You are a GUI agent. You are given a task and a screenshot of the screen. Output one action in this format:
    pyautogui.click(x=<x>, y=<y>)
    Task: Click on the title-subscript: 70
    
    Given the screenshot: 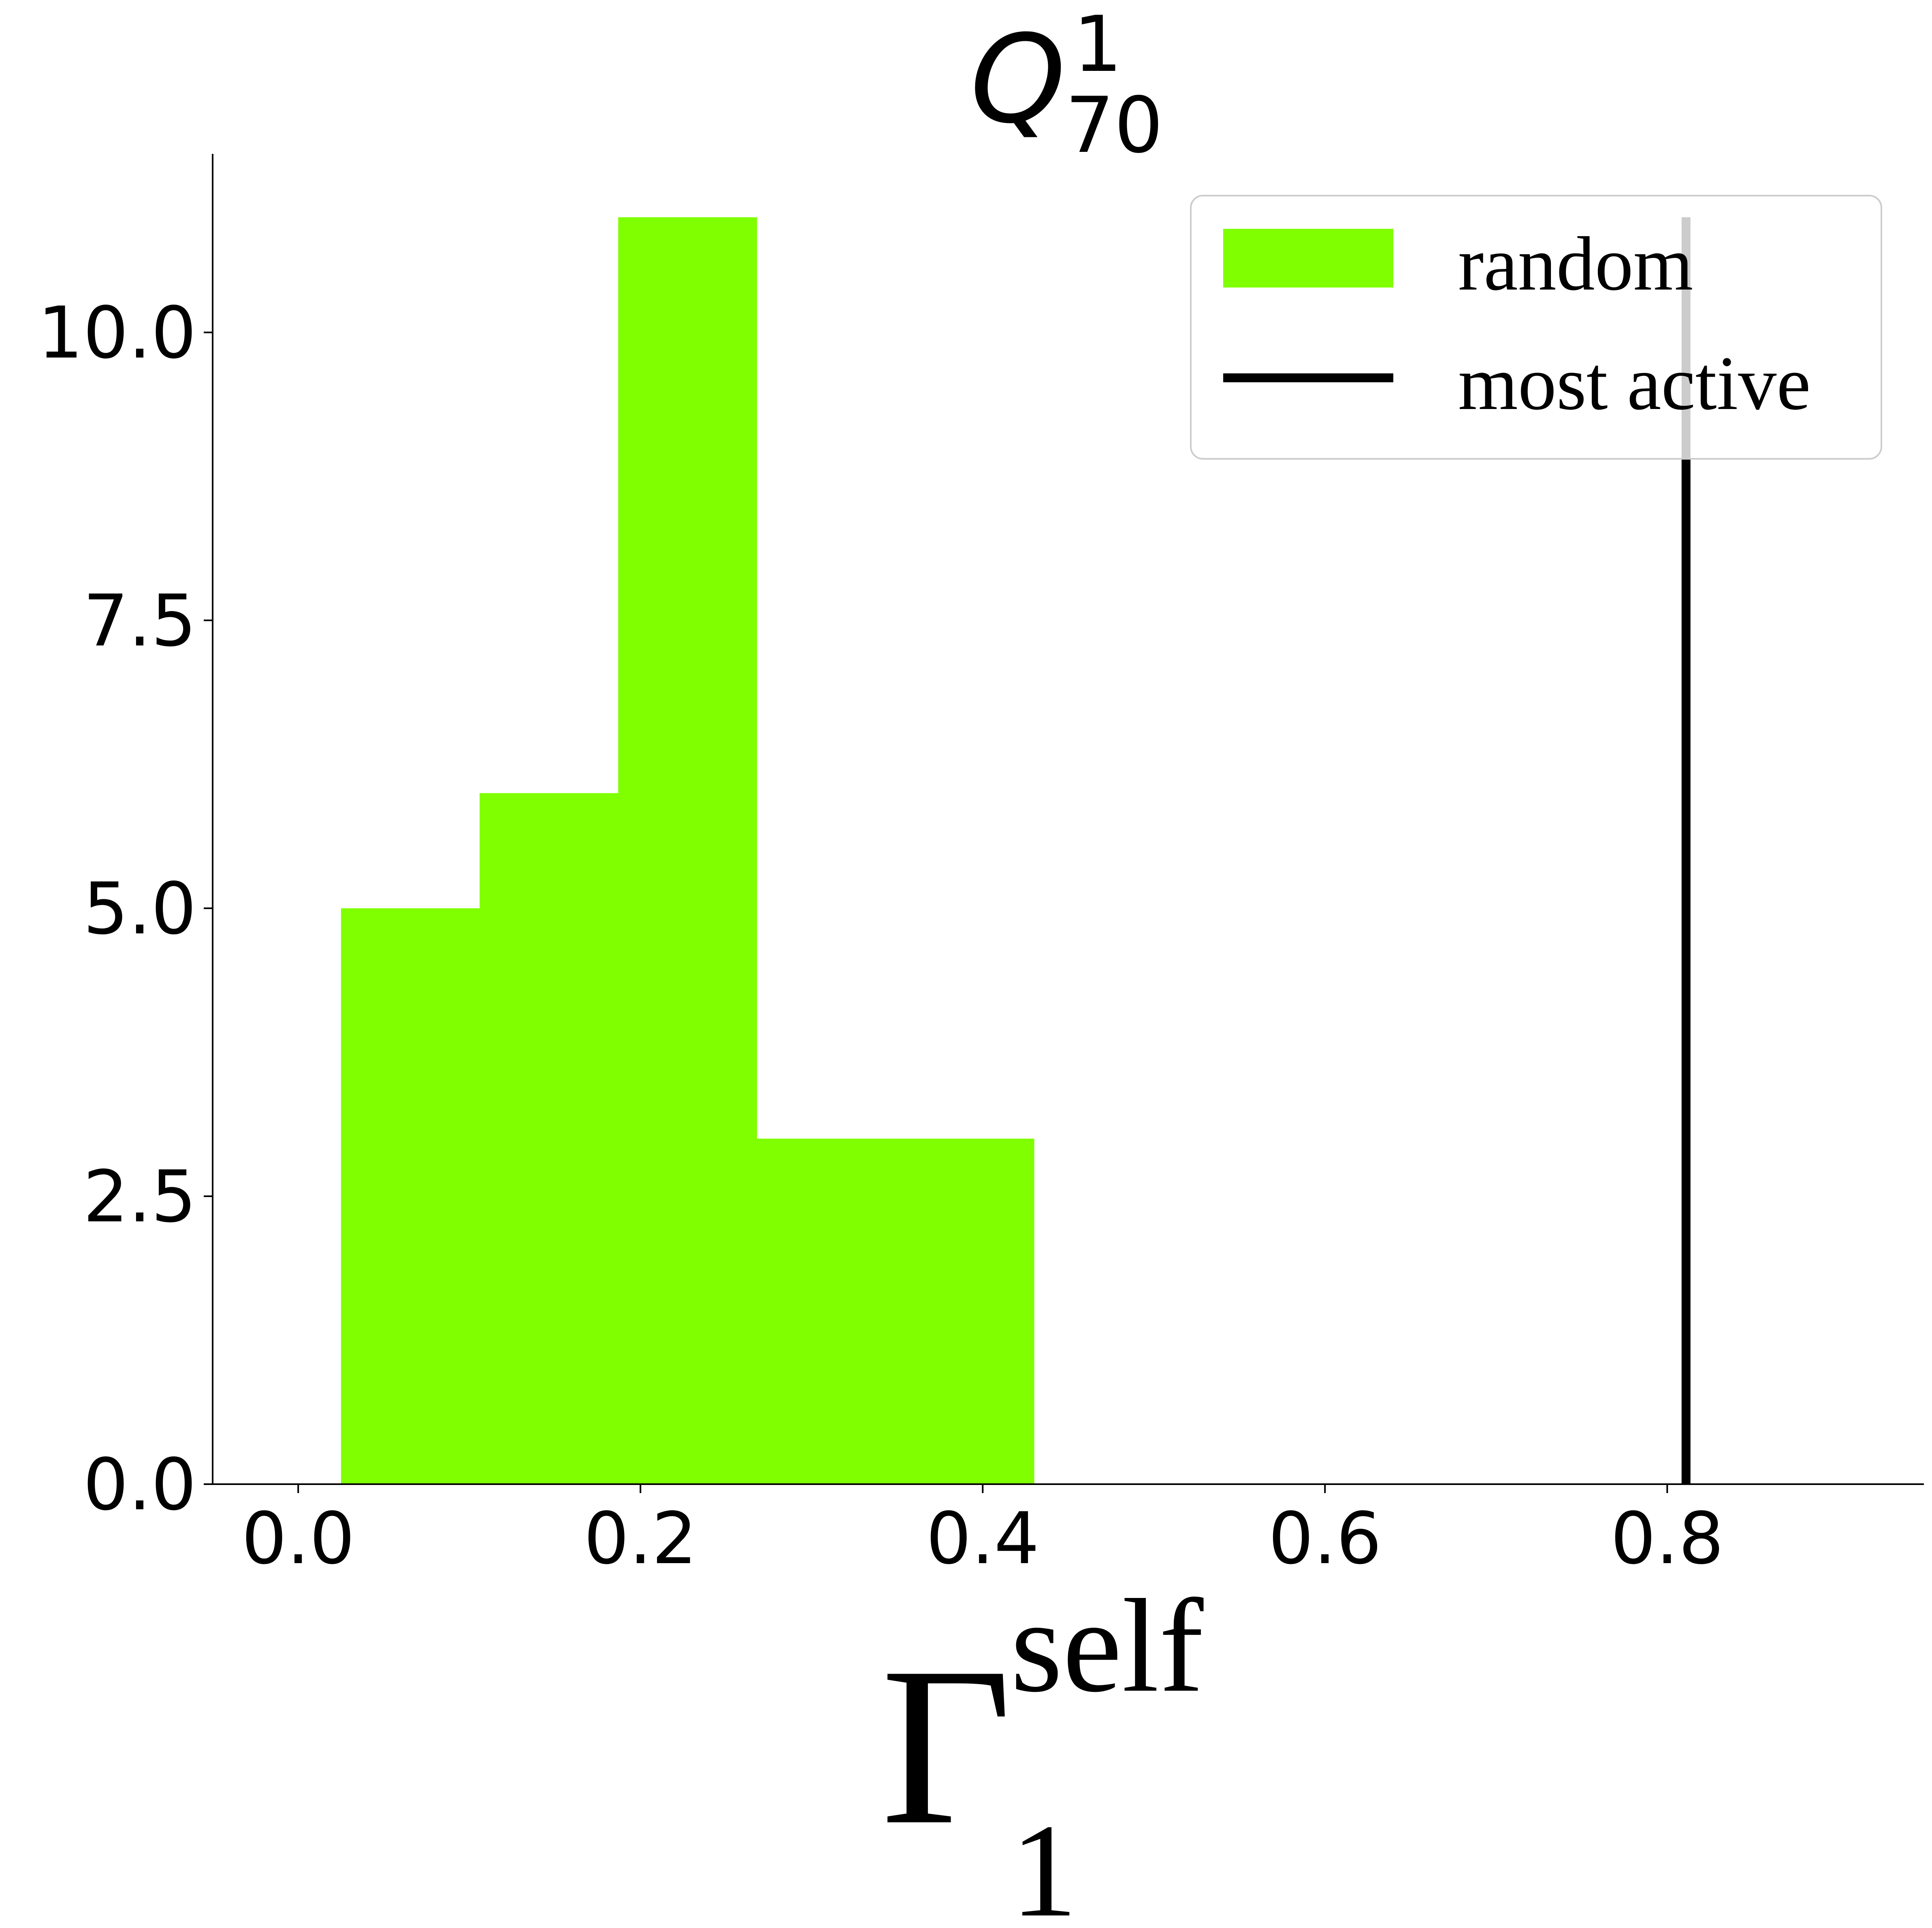 What is the action you would take?
    pyautogui.click(x=1114, y=125)
    